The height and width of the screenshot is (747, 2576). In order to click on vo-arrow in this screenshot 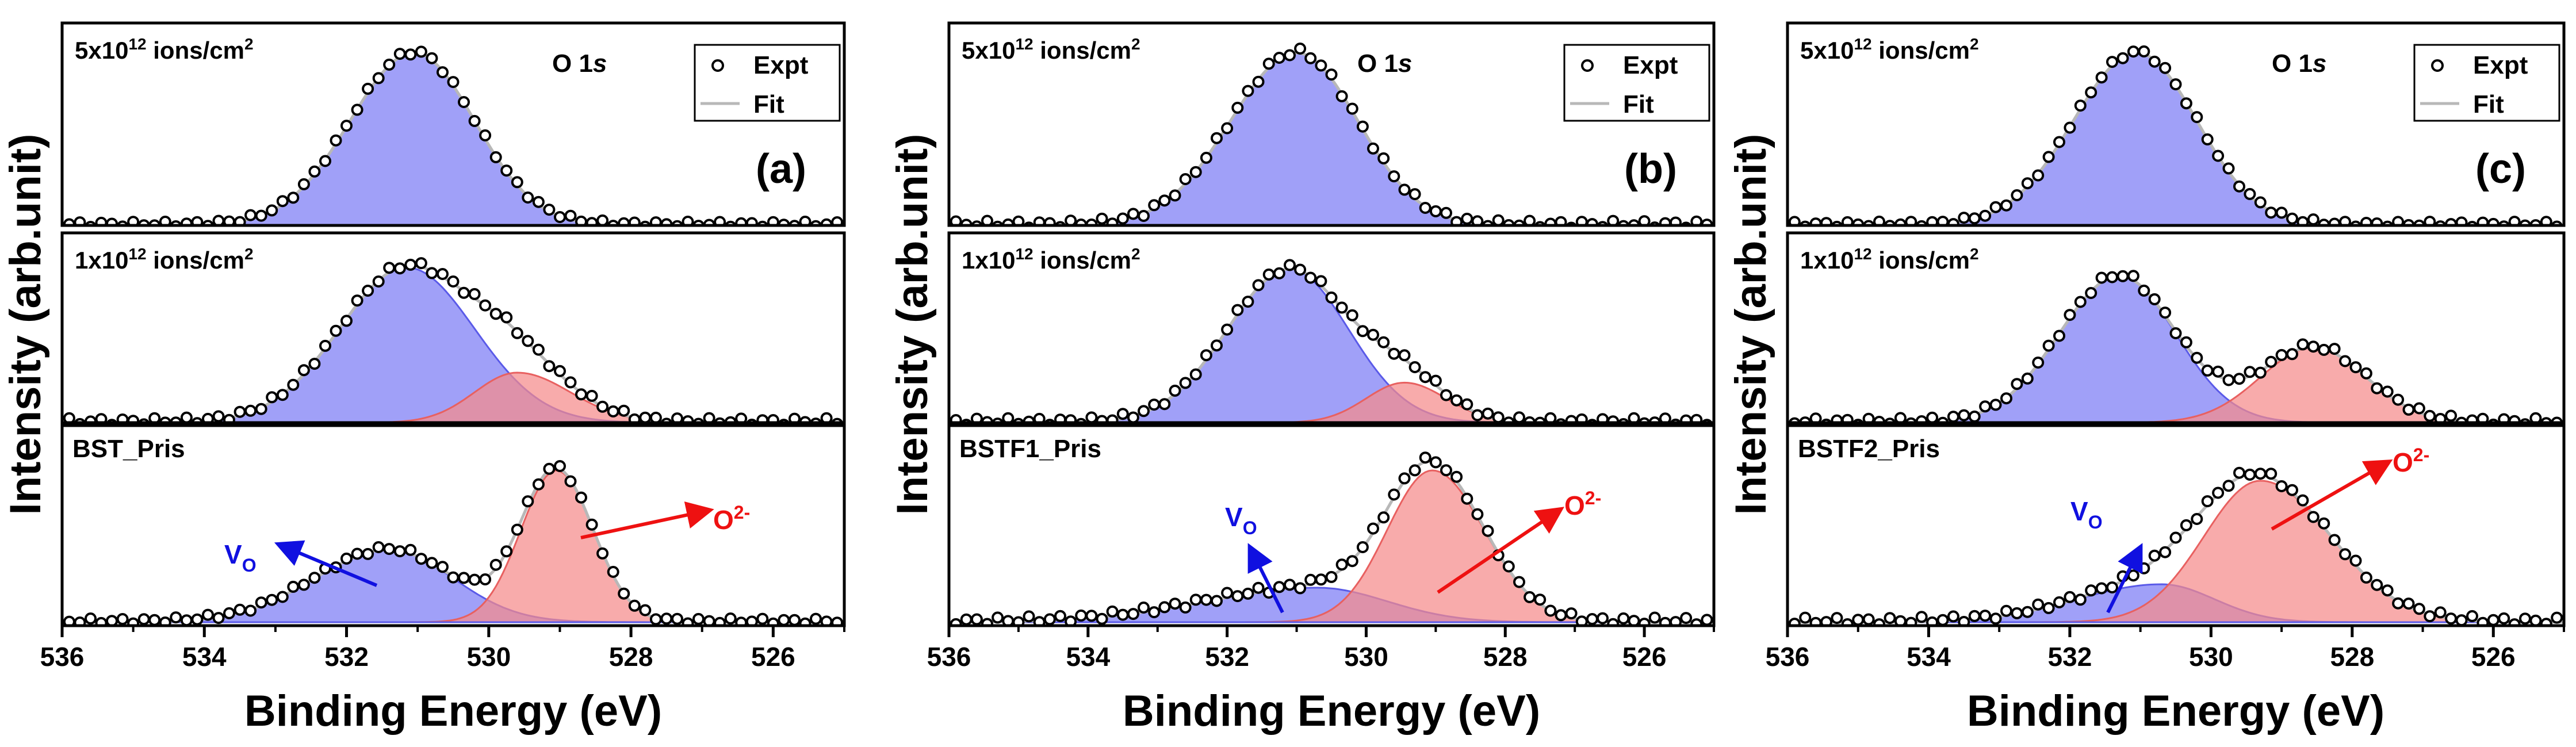, I will do `click(326, 563)`.